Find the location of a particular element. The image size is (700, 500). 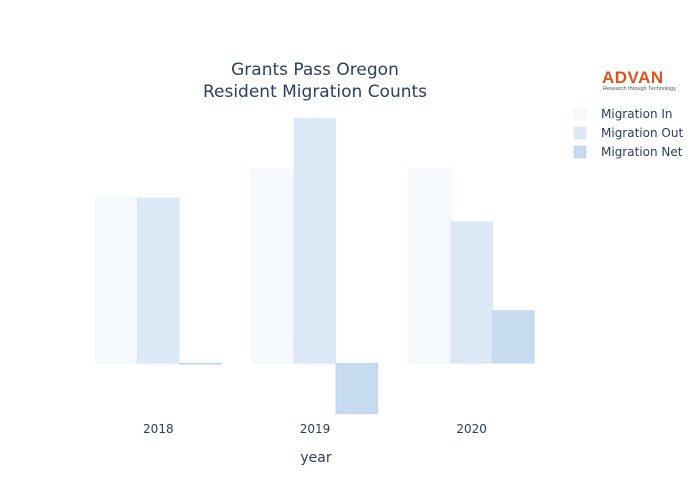

chart-title-line-2: Resident Migration Counts is located at coordinates (315, 92).